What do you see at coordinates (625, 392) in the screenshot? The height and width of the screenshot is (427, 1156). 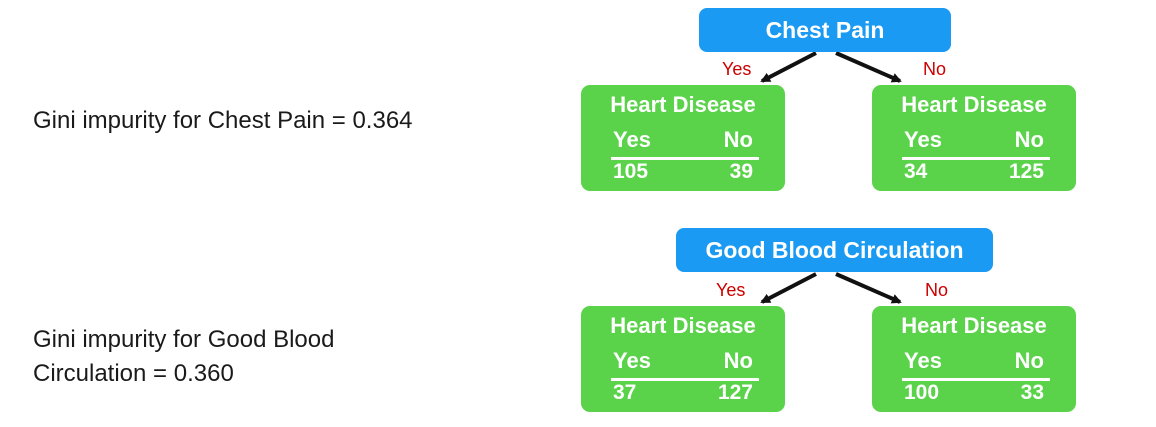 I see `leaf-yes-count: 37` at bounding box center [625, 392].